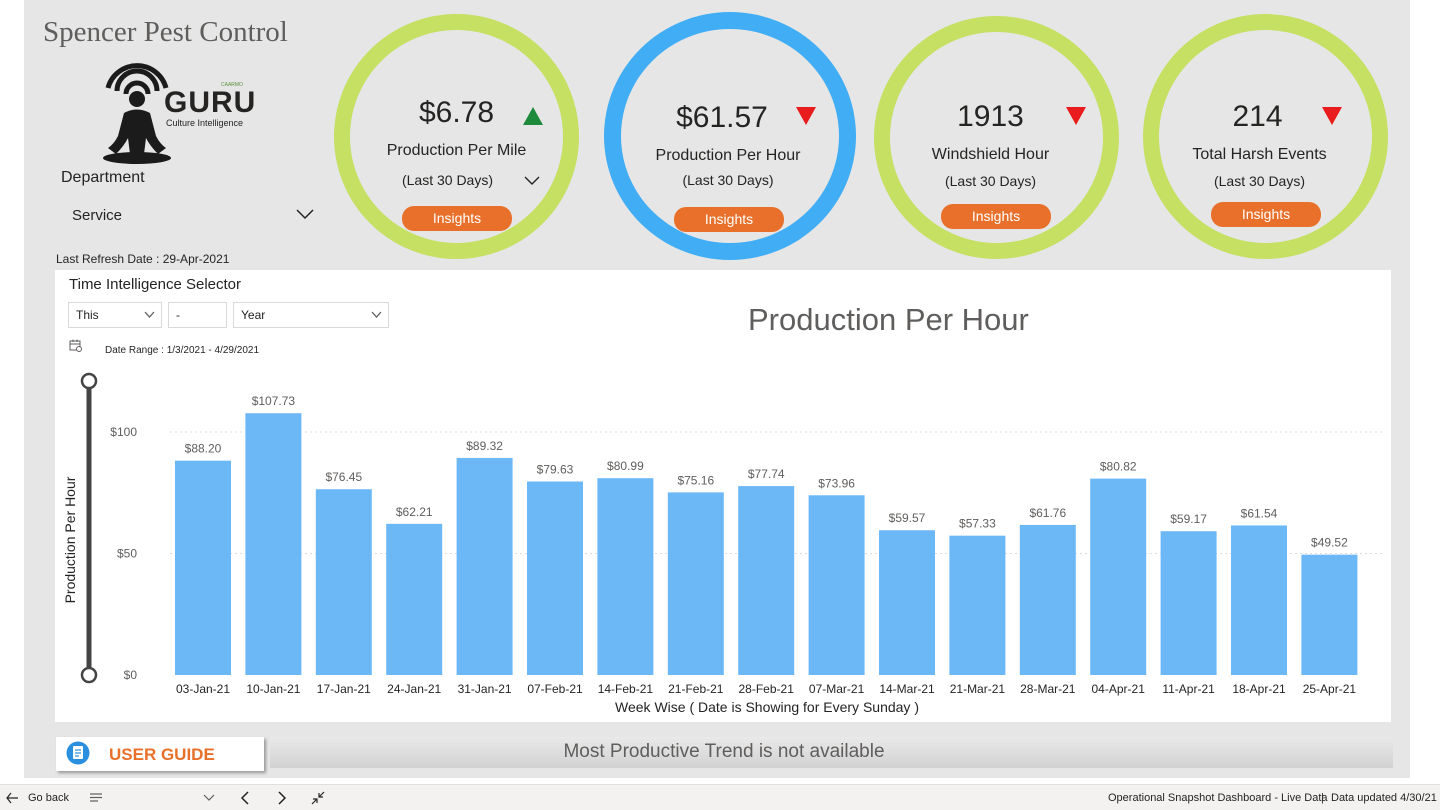 Image resolution: width=1440 pixels, height=810 pixels. What do you see at coordinates (89, 675) in the screenshot?
I see `date-slider-handle-bottom` at bounding box center [89, 675].